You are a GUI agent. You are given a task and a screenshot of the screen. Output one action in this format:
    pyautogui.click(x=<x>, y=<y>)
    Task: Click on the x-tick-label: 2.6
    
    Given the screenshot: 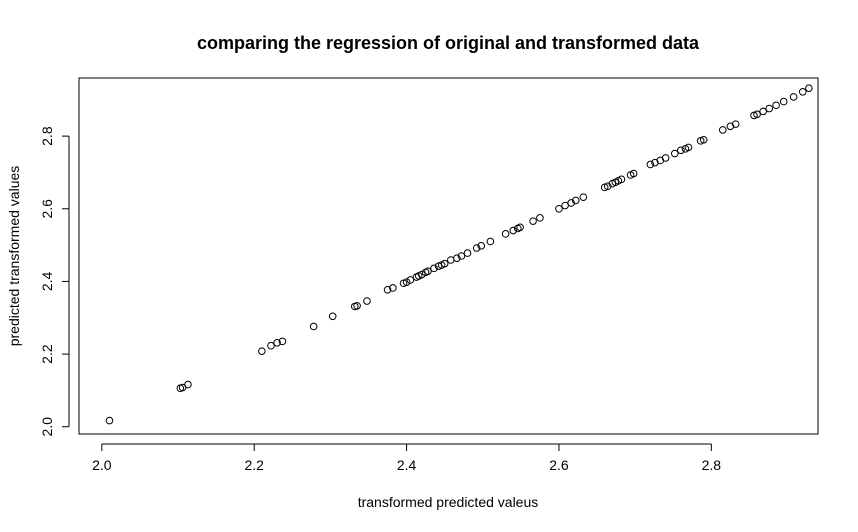 What is the action you would take?
    pyautogui.click(x=559, y=465)
    